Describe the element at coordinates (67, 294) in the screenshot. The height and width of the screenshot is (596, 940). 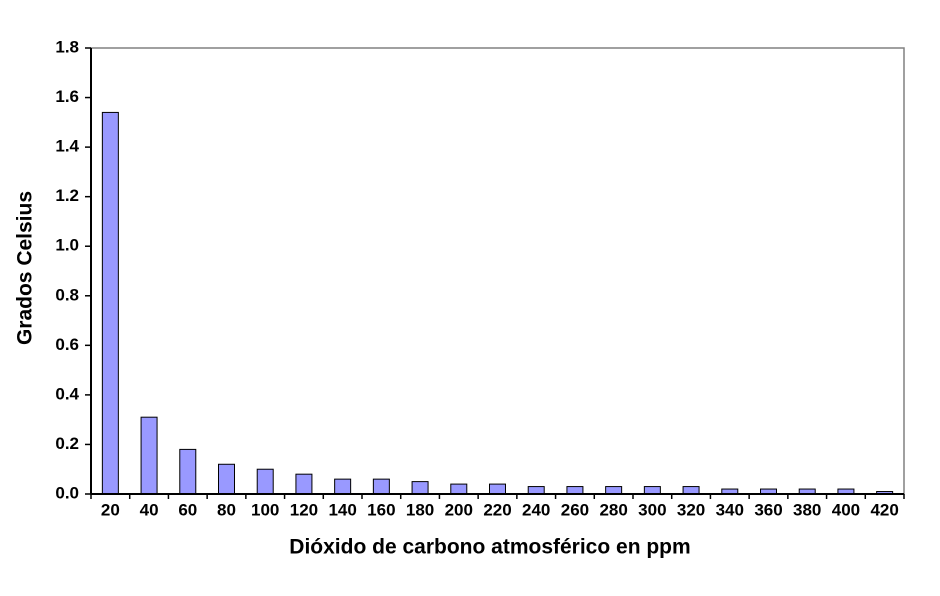
I see `y-tick-label: 0.8` at that location.